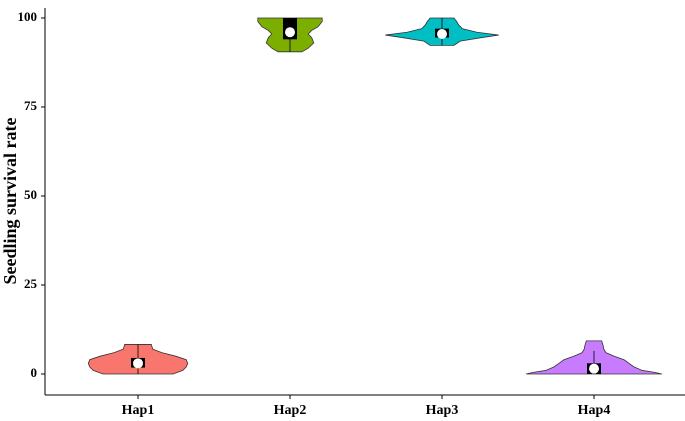 The image size is (685, 421). Describe the element at coordinates (30, 194) in the screenshot. I see `y-tick-label: 50` at that location.